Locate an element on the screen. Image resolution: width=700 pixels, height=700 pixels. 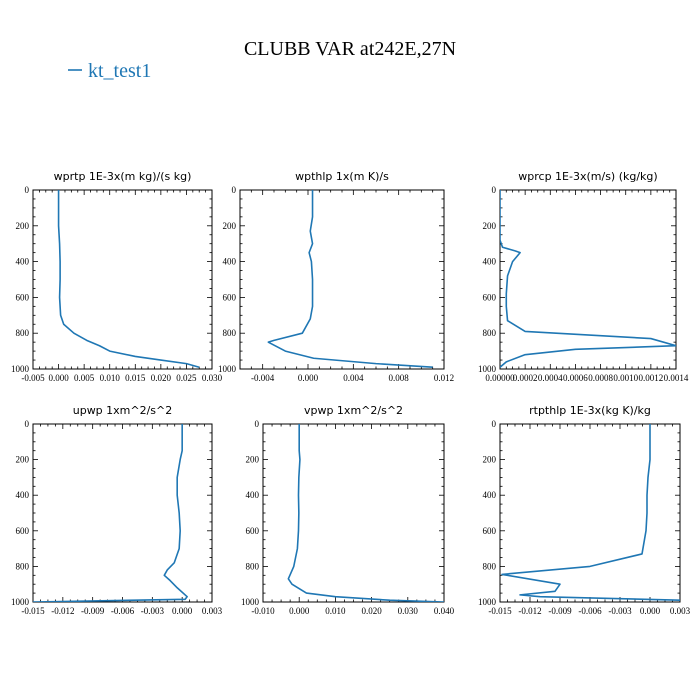
x-tick-label: -0.010 is located at coordinates (263, 611).